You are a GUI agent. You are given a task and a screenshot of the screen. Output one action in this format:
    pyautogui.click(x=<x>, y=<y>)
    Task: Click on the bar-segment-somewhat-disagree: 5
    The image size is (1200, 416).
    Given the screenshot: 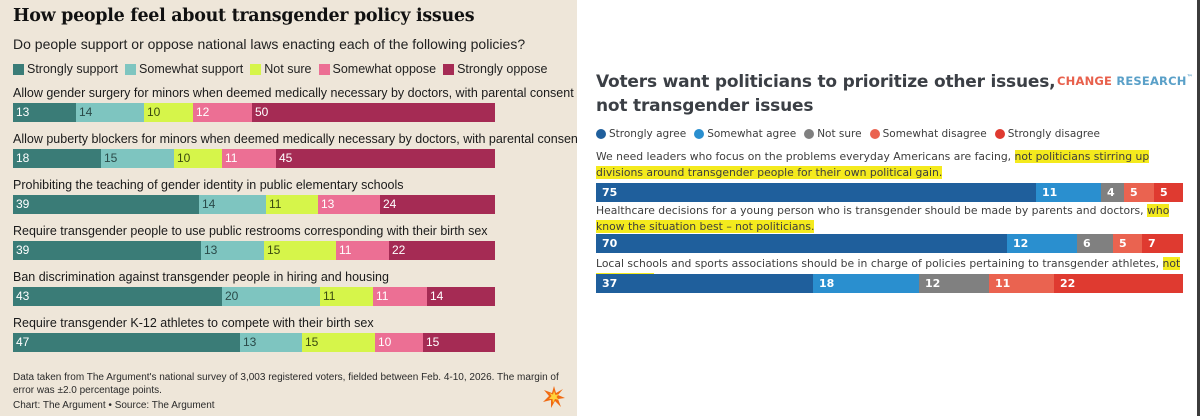 What is the action you would take?
    pyautogui.click(x=1139, y=192)
    